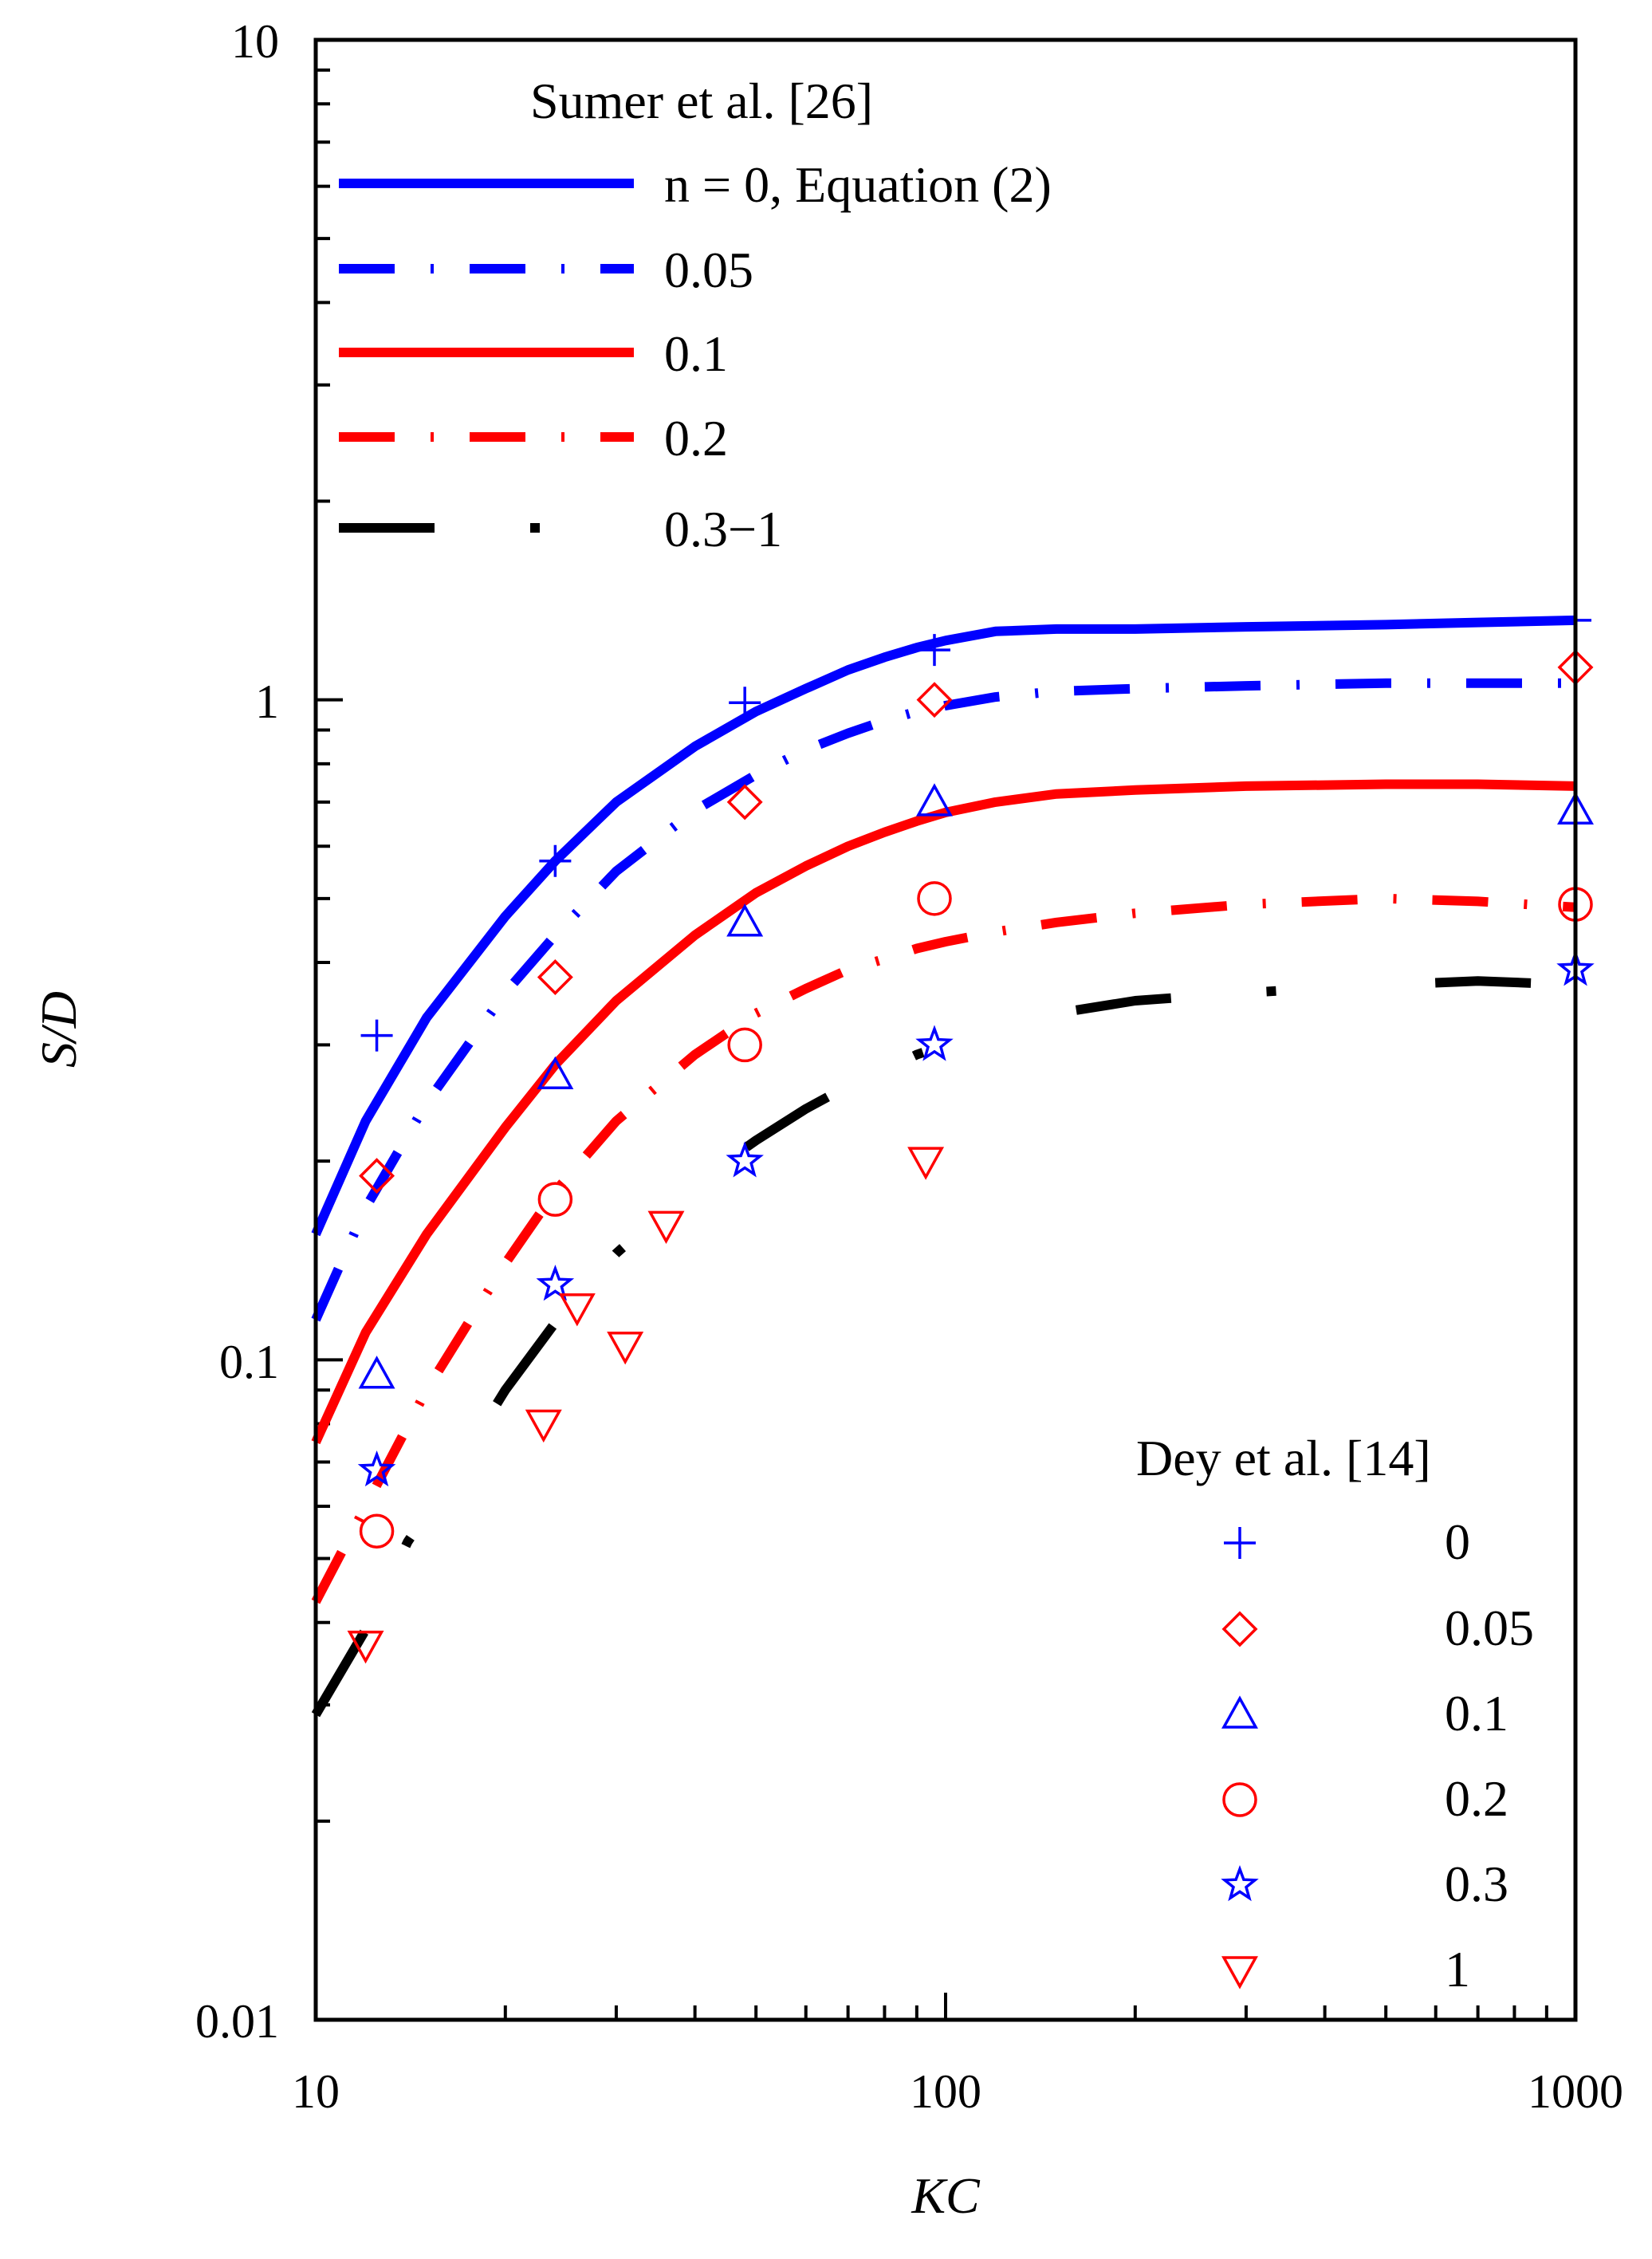 The height and width of the screenshot is (2259, 1652). I want to click on legend-label-n01: 0.1, so click(696, 354).